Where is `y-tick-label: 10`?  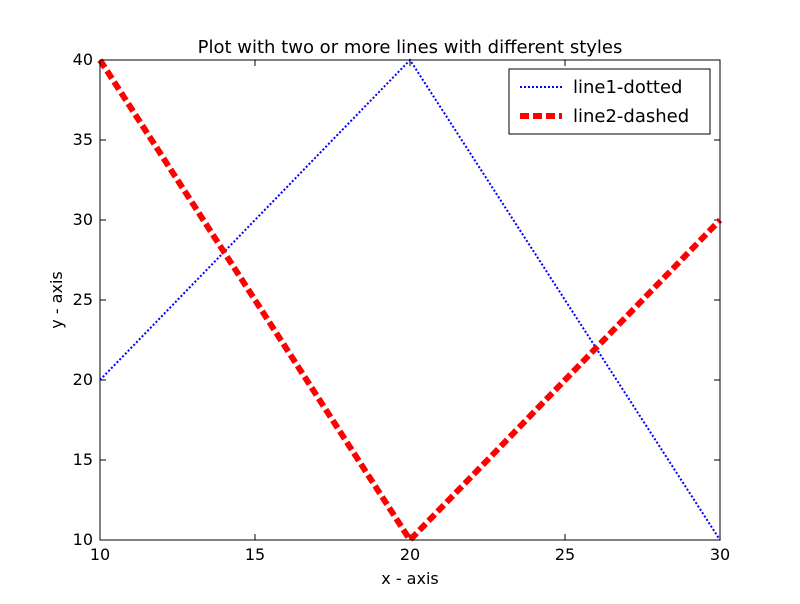
y-tick-label: 10 is located at coordinates (83, 539).